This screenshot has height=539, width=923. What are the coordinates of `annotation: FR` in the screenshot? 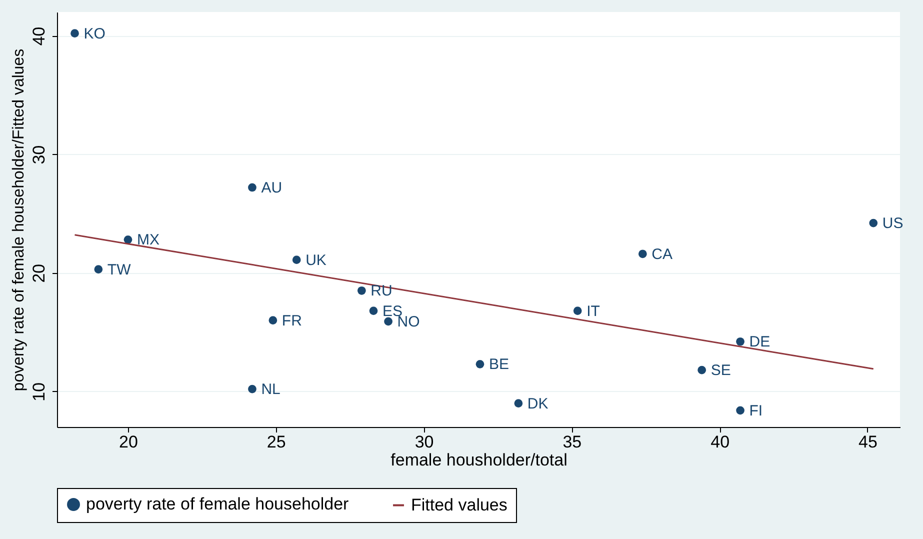 It's located at (292, 321).